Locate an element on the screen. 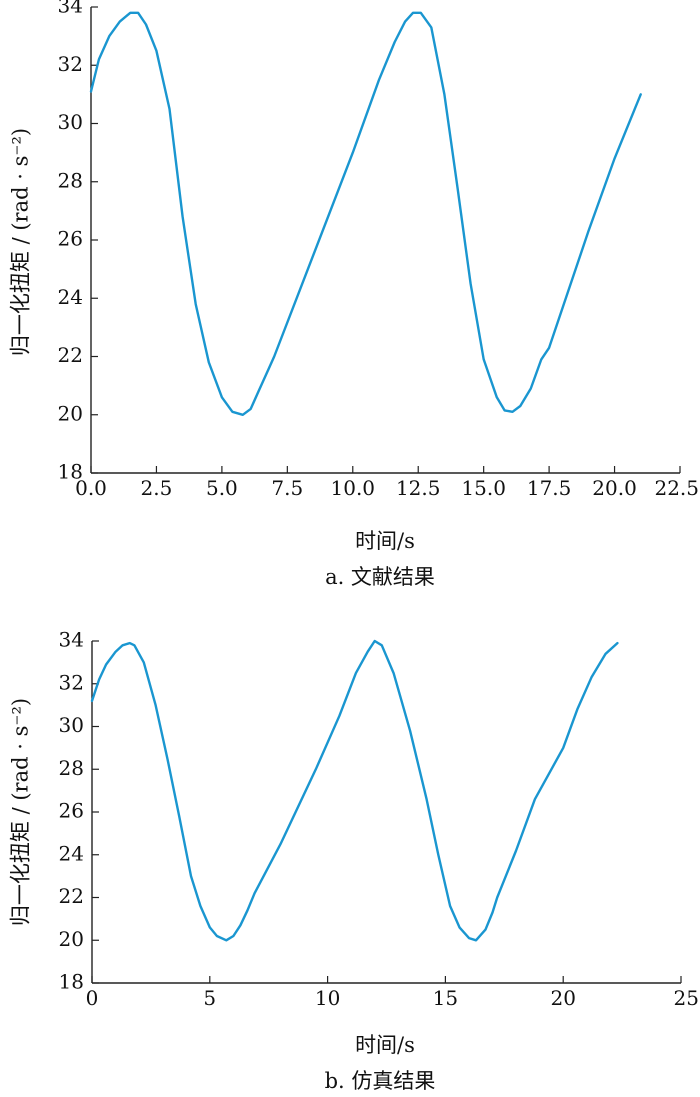 The height and width of the screenshot is (1097, 700). chart-a-y-tick-label: 24 is located at coordinates (70, 297).